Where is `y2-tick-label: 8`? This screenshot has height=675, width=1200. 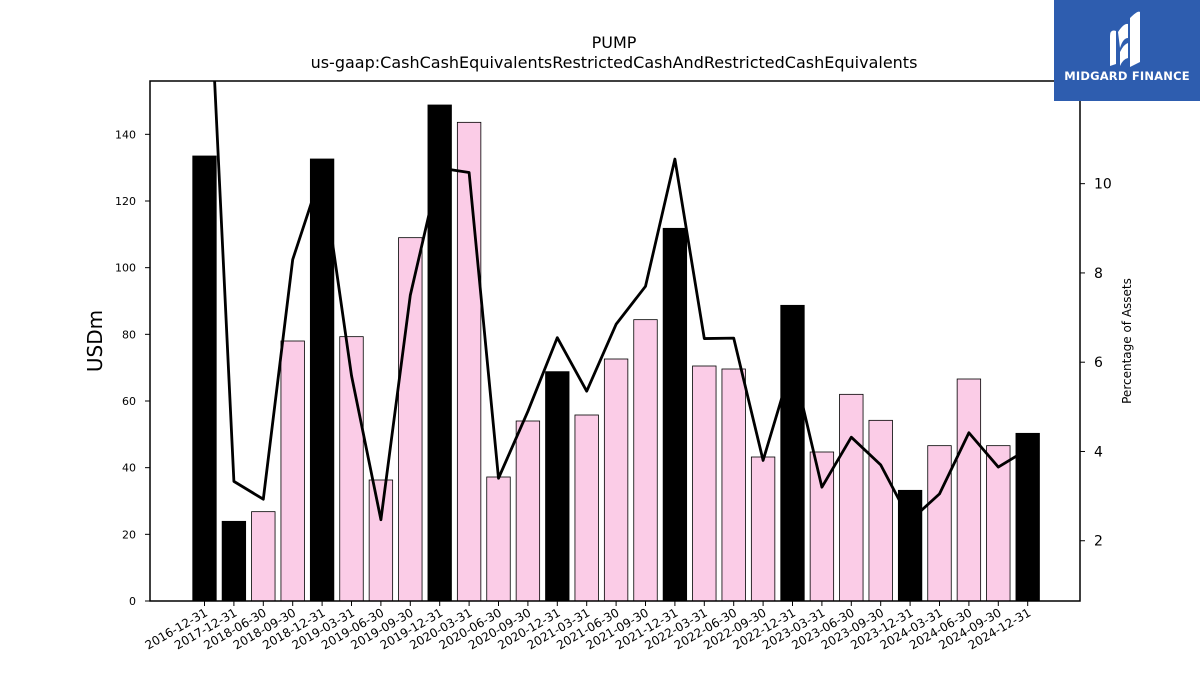 y2-tick-label: 8 is located at coordinates (1098, 274).